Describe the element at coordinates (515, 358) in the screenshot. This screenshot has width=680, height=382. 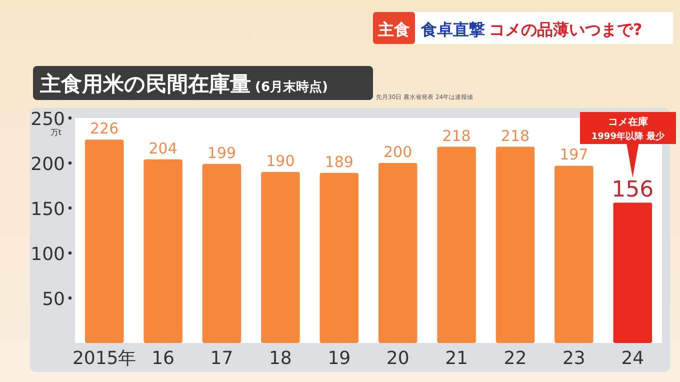
I see `x-tick-label: 22` at that location.